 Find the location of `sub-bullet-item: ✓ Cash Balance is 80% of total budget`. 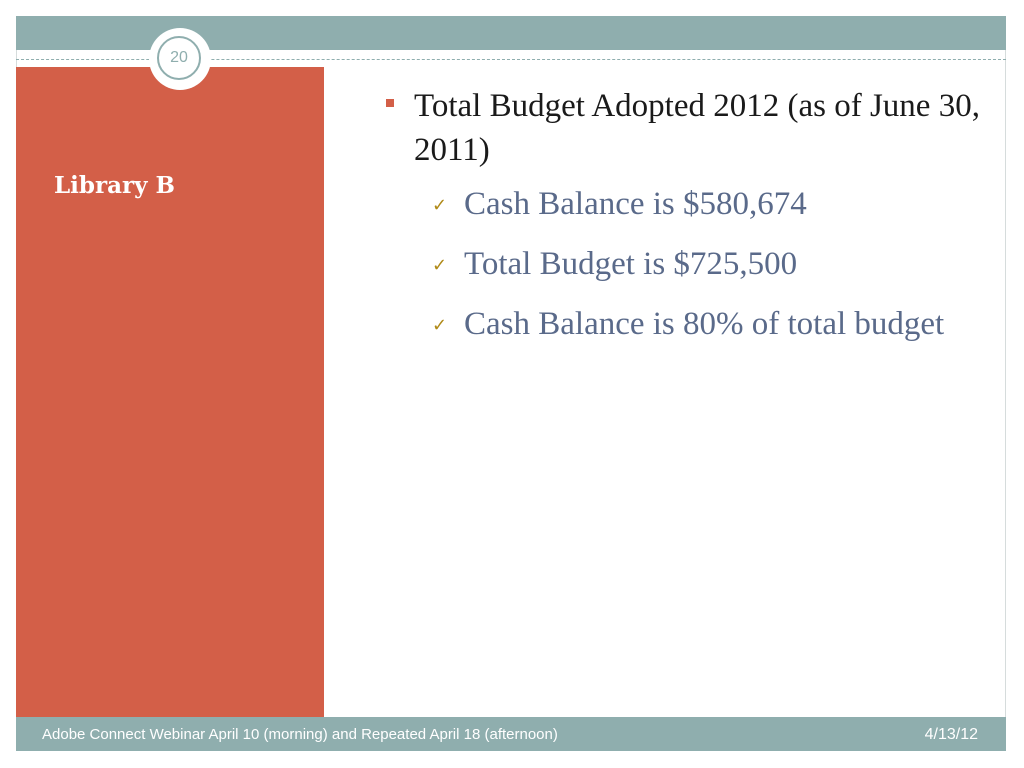

sub-bullet-item: ✓ Cash Balance is 80% of total budget is located at coordinates (708, 324).